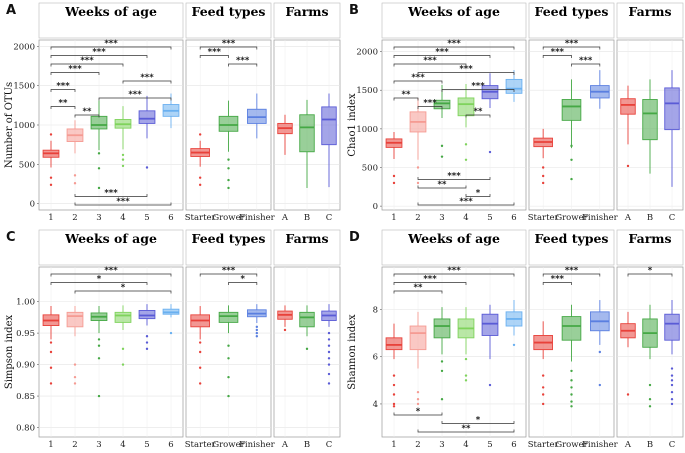  I want to click on box-B, so click(307, 143).